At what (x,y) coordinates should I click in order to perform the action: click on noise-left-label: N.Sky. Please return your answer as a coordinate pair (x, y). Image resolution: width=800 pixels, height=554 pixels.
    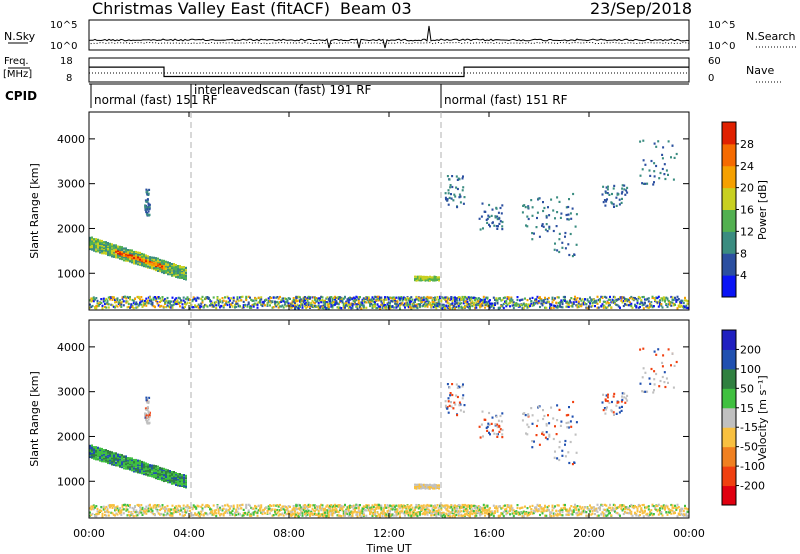
    Looking at the image, I should click on (20, 36).